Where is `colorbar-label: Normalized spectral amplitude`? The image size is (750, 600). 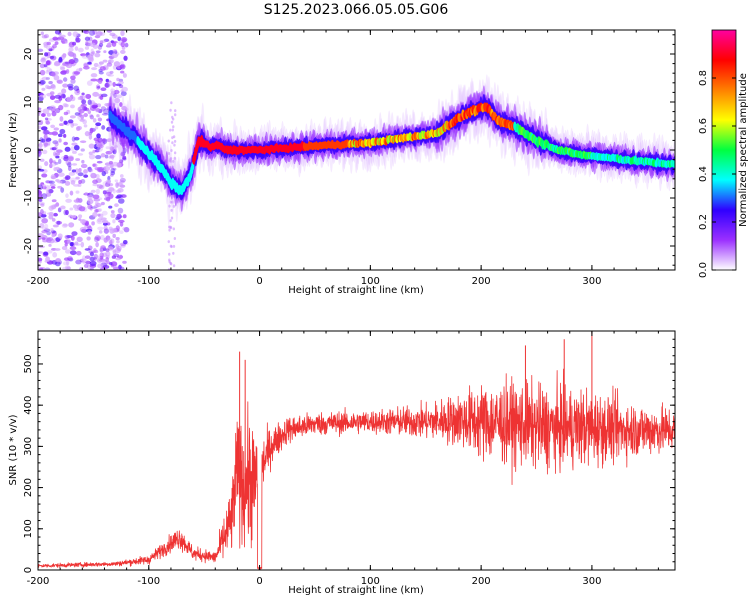
colorbar-label: Normalized spectral amplitude is located at coordinates (743, 150).